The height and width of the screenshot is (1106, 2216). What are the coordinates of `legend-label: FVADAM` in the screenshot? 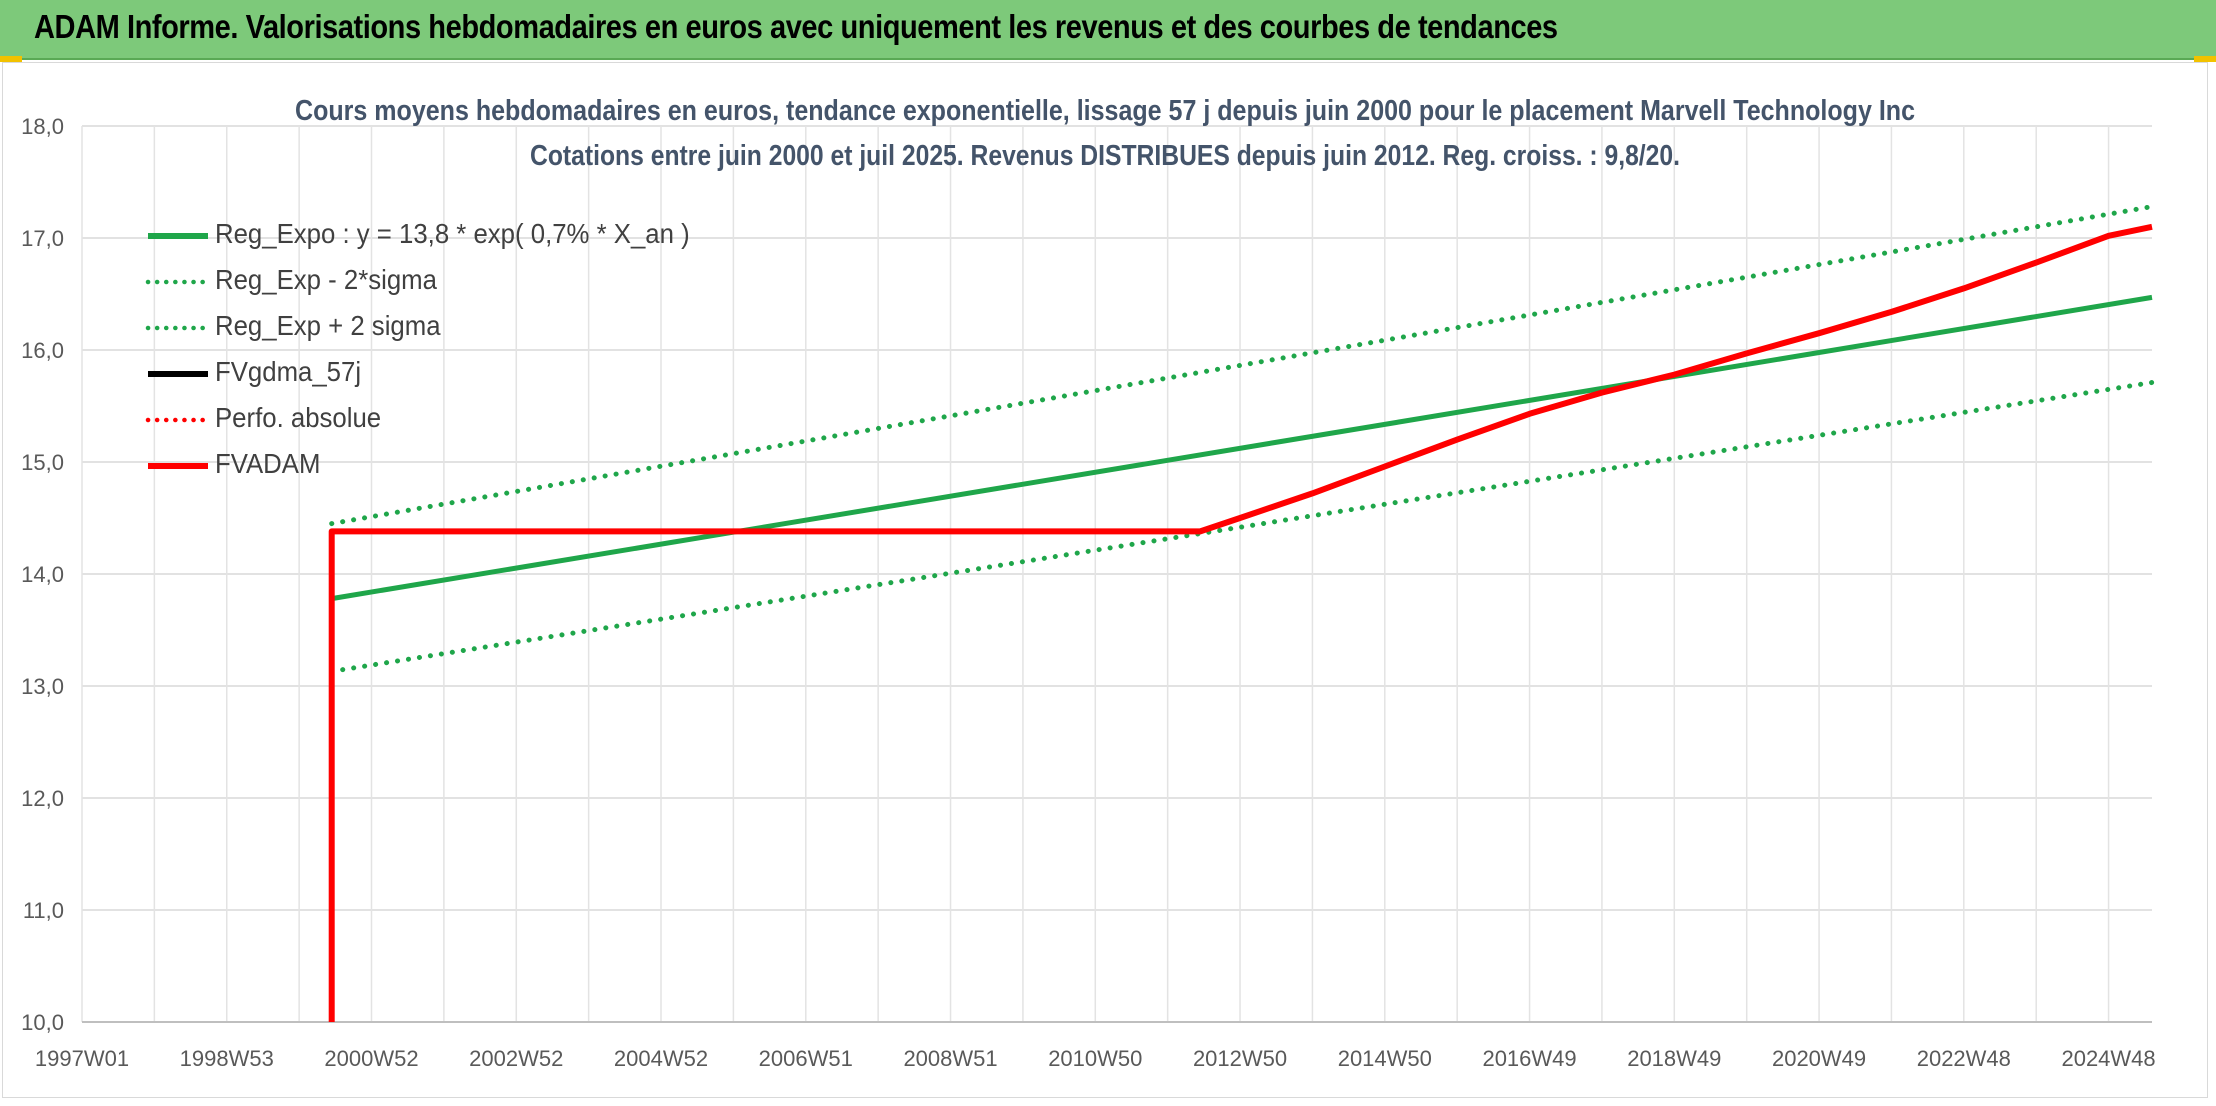 It's located at (268, 463).